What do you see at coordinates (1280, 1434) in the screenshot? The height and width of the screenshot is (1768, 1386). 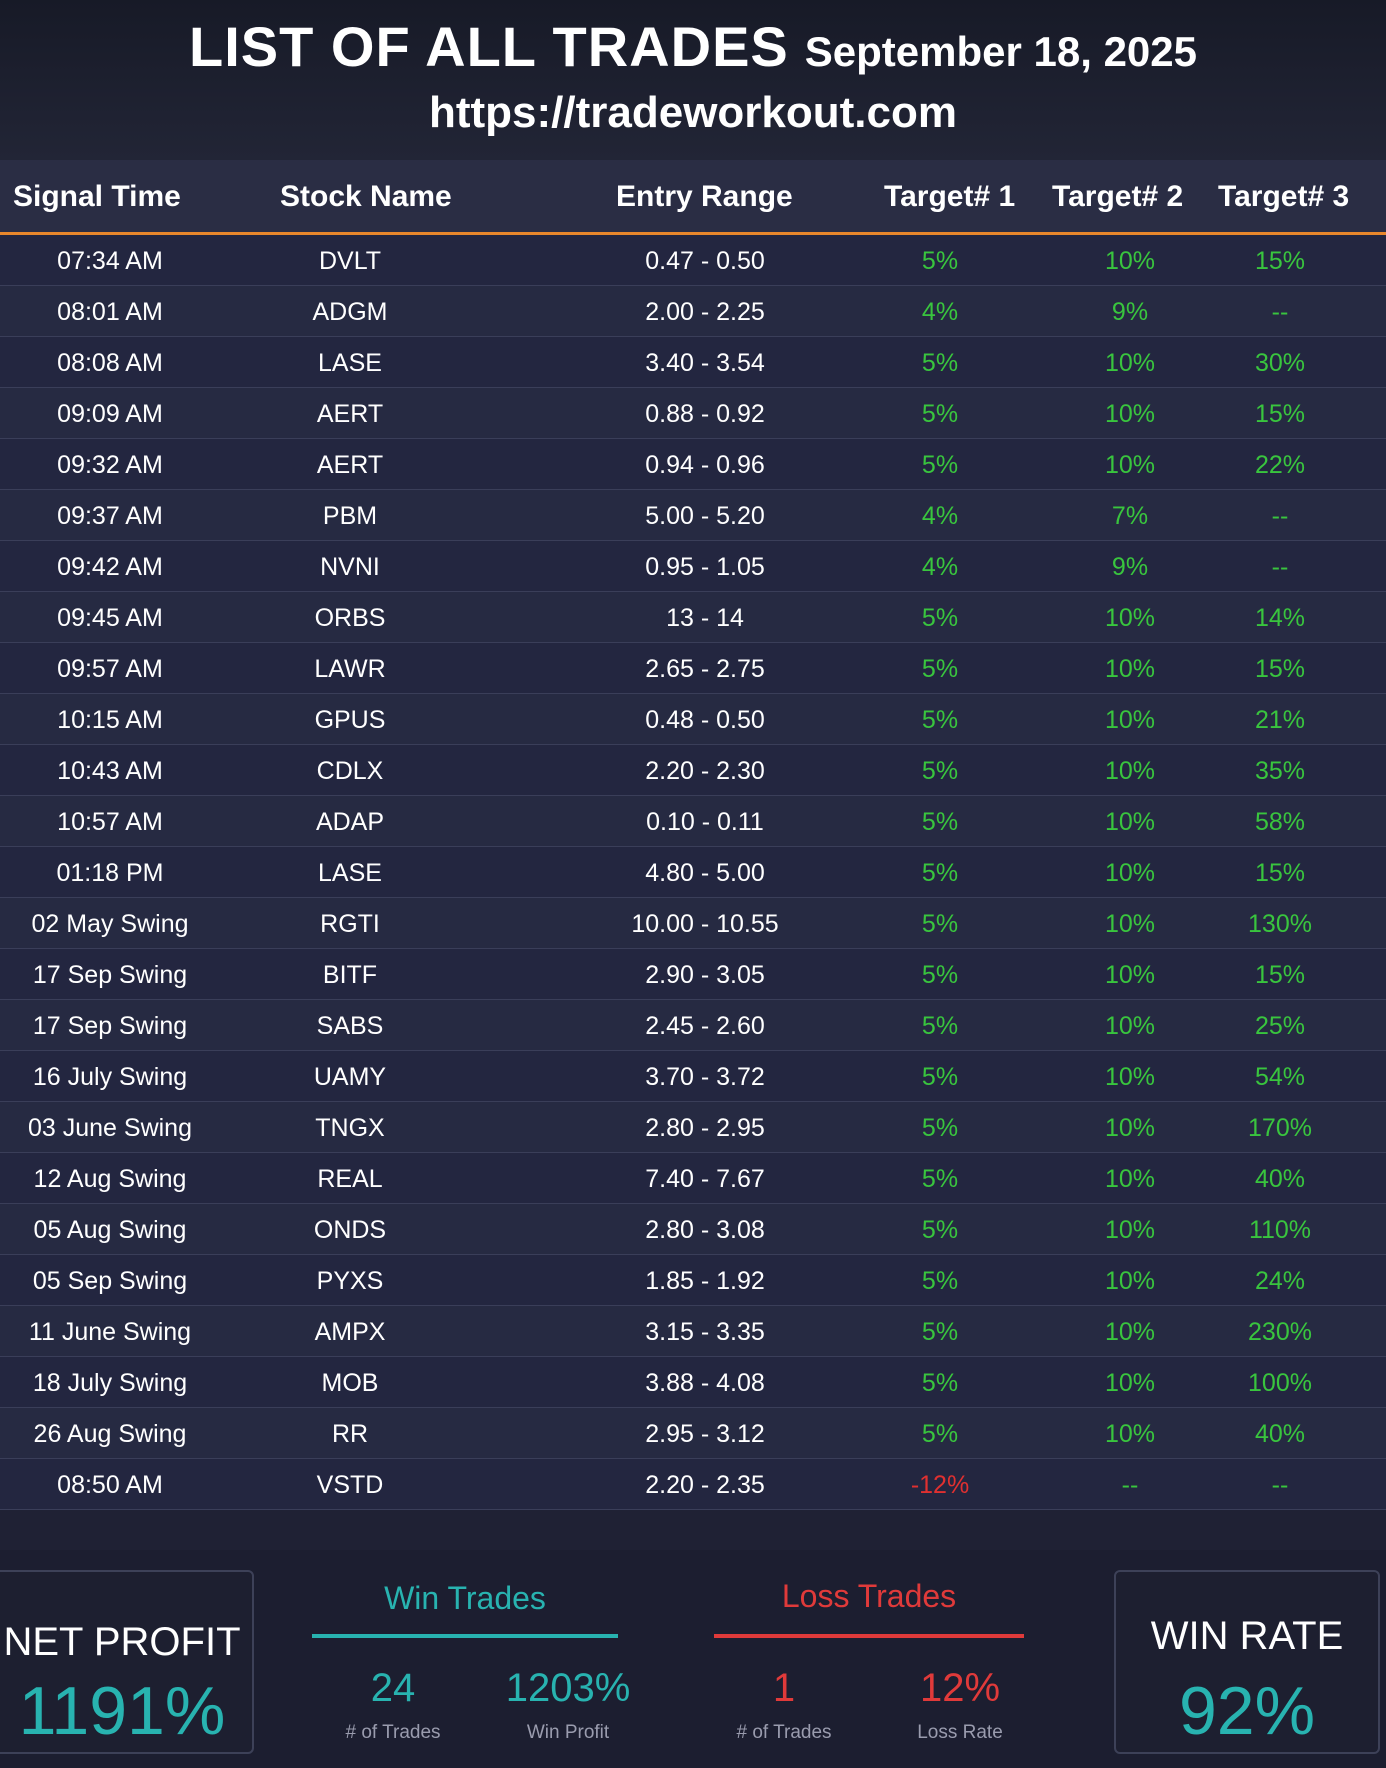 I see `target-3-cell: 40%` at bounding box center [1280, 1434].